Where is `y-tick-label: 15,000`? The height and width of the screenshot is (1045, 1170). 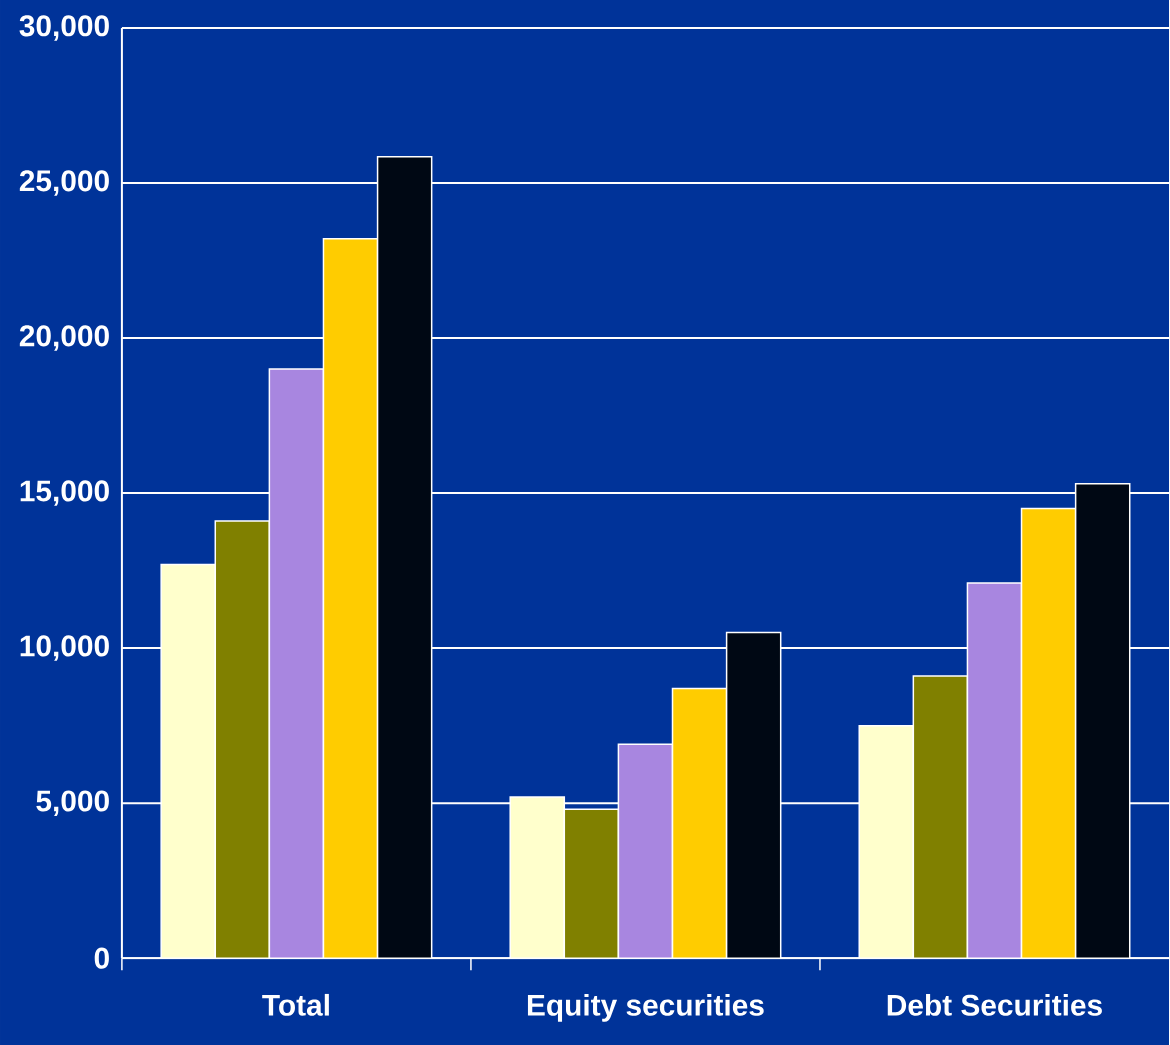 y-tick-label: 15,000 is located at coordinates (64, 493).